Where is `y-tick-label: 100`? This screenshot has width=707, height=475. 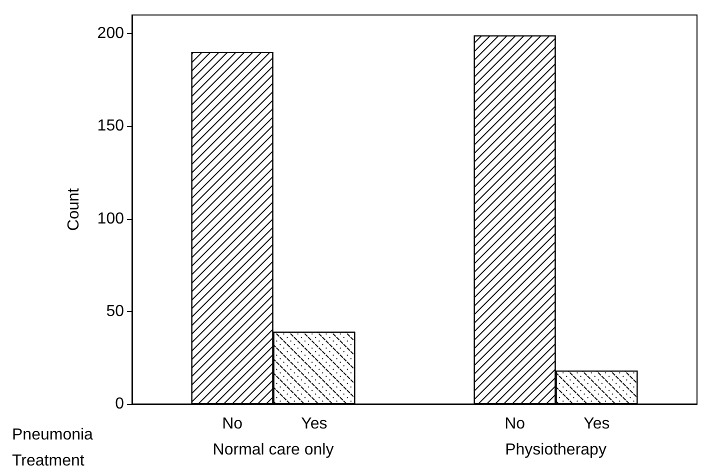
y-tick-label: 100 is located at coordinates (110, 219).